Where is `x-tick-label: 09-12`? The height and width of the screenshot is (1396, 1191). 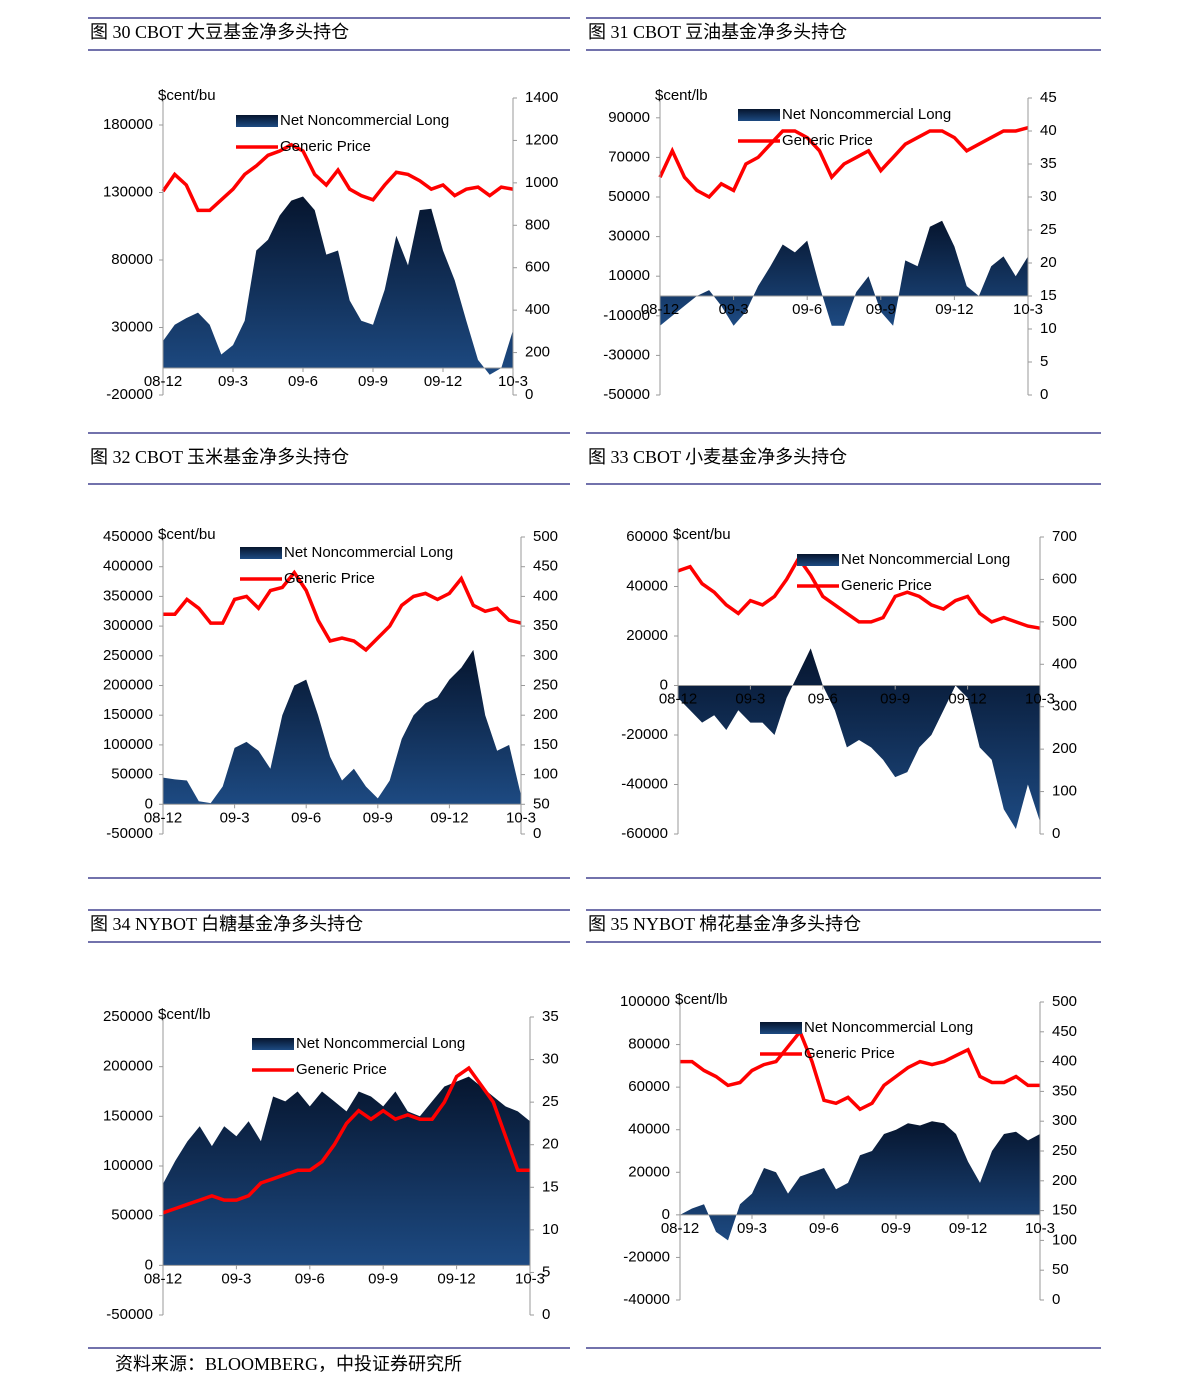 x-tick-label: 09-12 is located at coordinates (967, 698).